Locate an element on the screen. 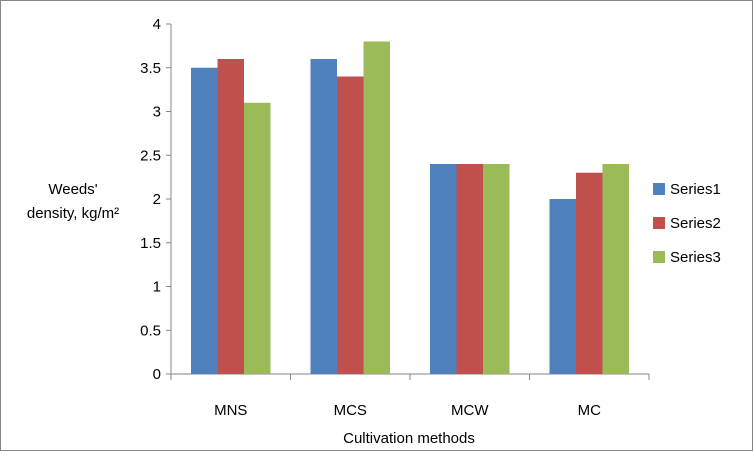 The width and height of the screenshot is (753, 455). y-axis-title-line1: Weeds' is located at coordinates (72, 189).